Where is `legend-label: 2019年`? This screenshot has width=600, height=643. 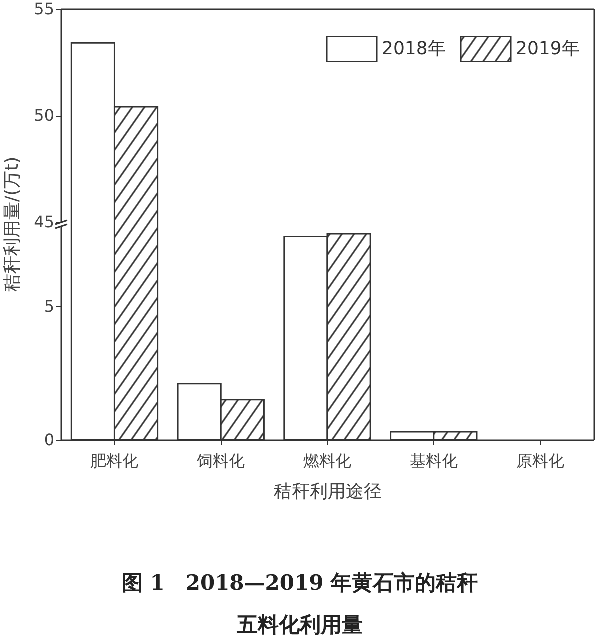
legend-label: 2019年 is located at coordinates (548, 49).